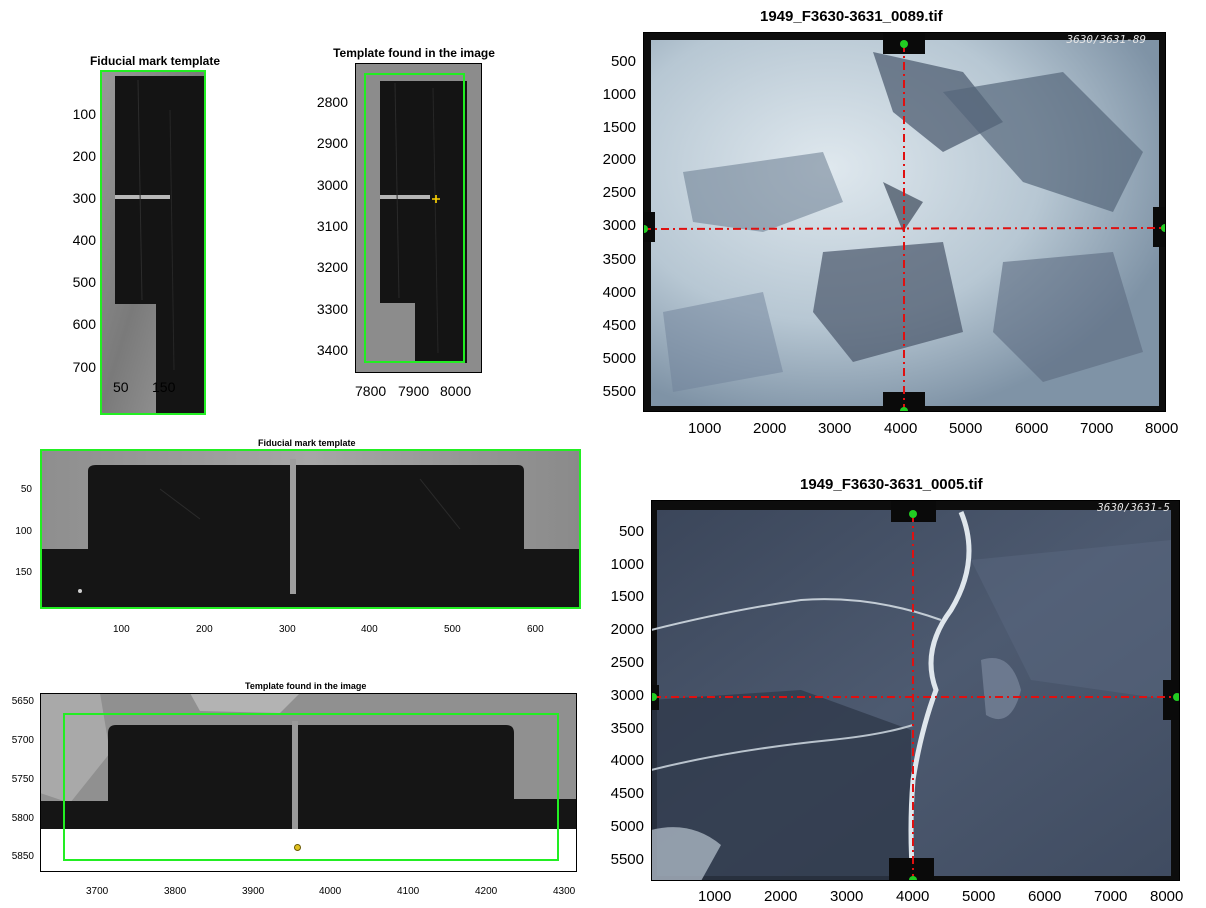 The image size is (1206, 908). Describe the element at coordinates (26, 489) in the screenshot. I see `y-tick: 50` at that location.